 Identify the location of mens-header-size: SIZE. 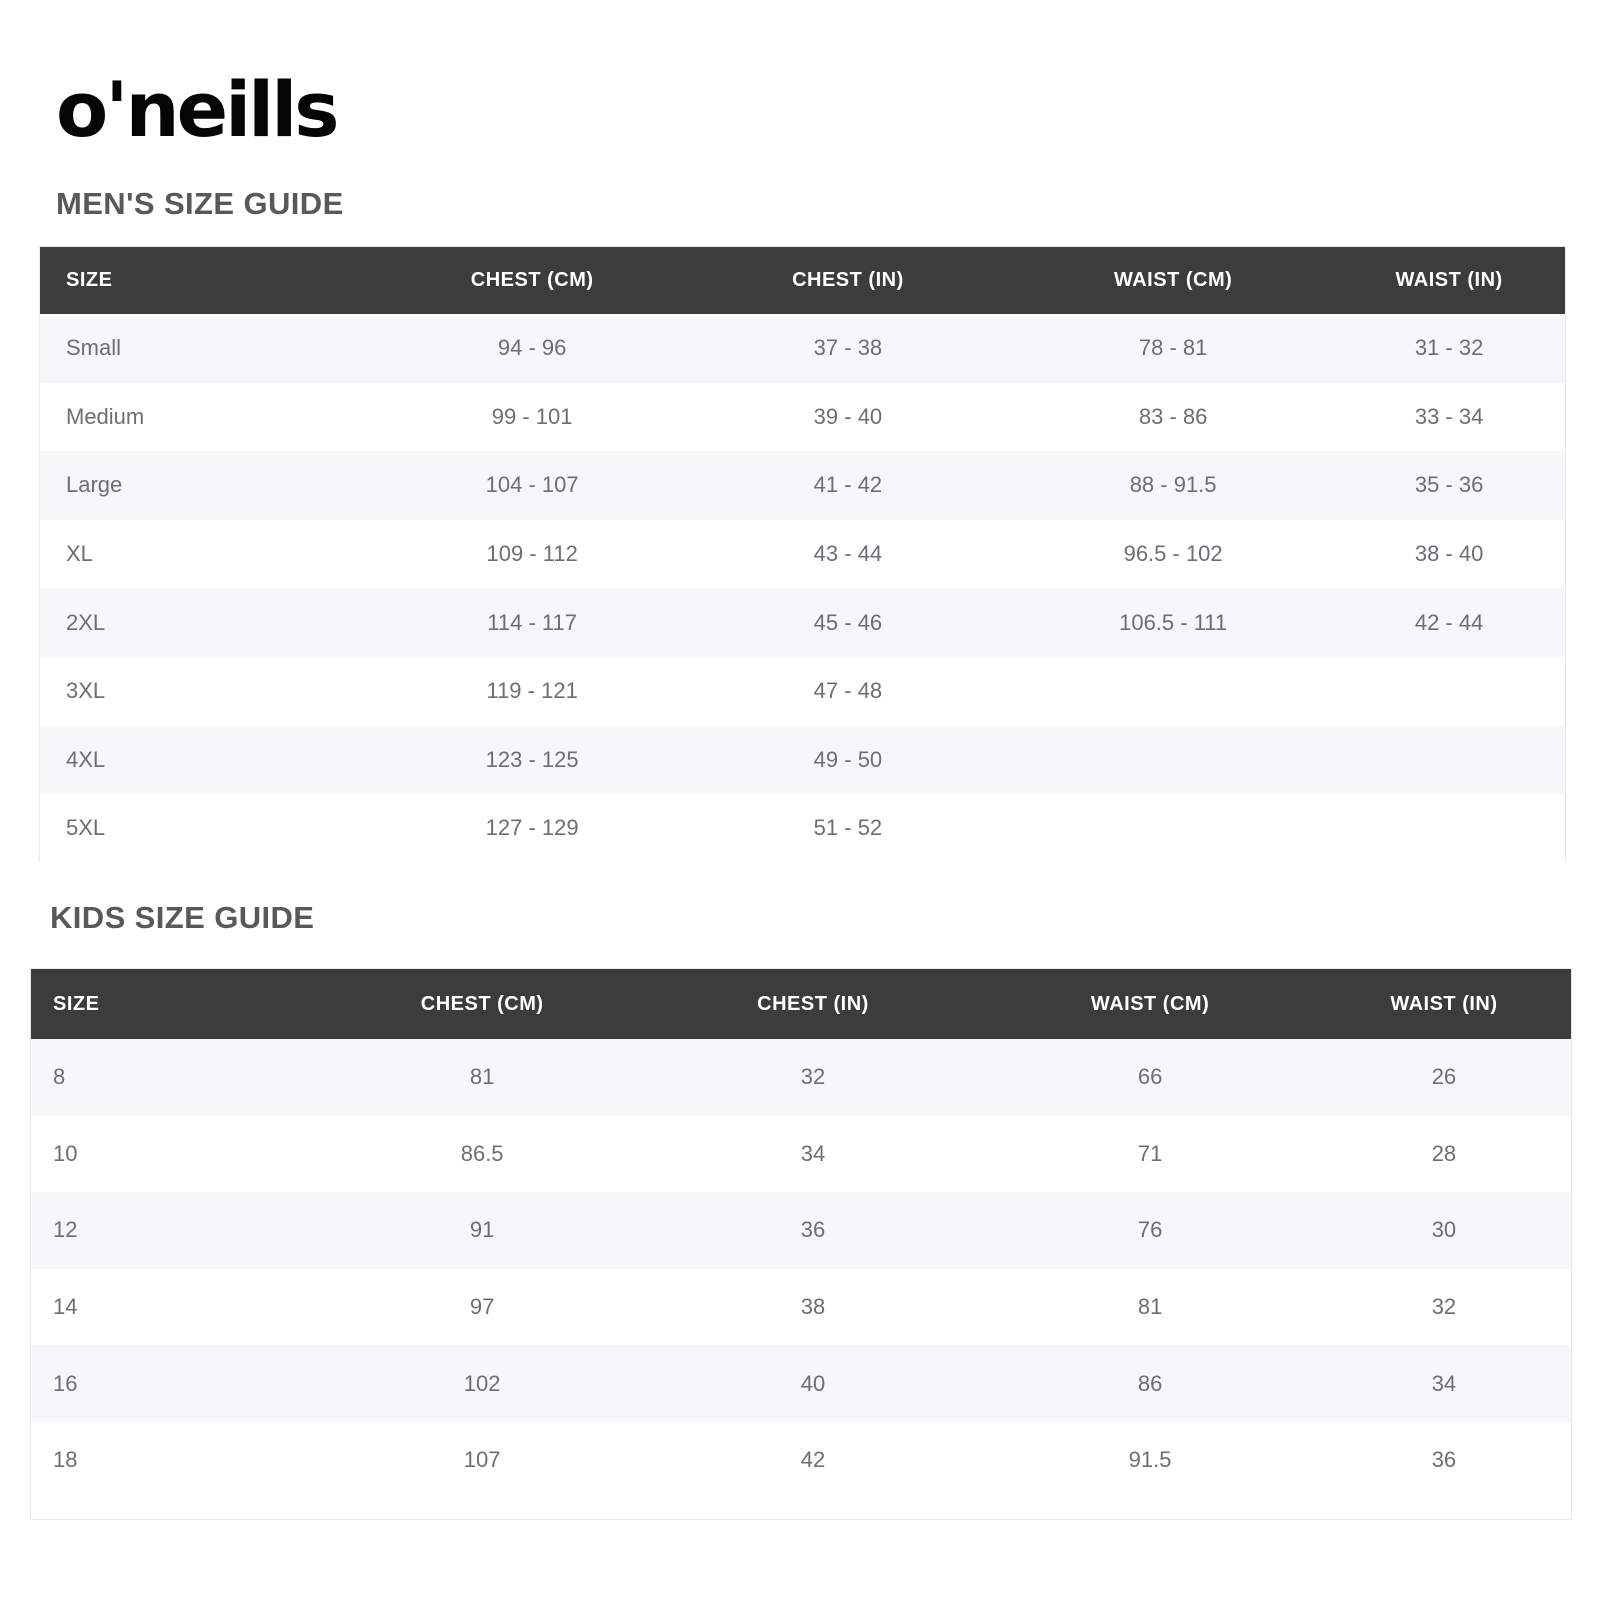
(208, 280).